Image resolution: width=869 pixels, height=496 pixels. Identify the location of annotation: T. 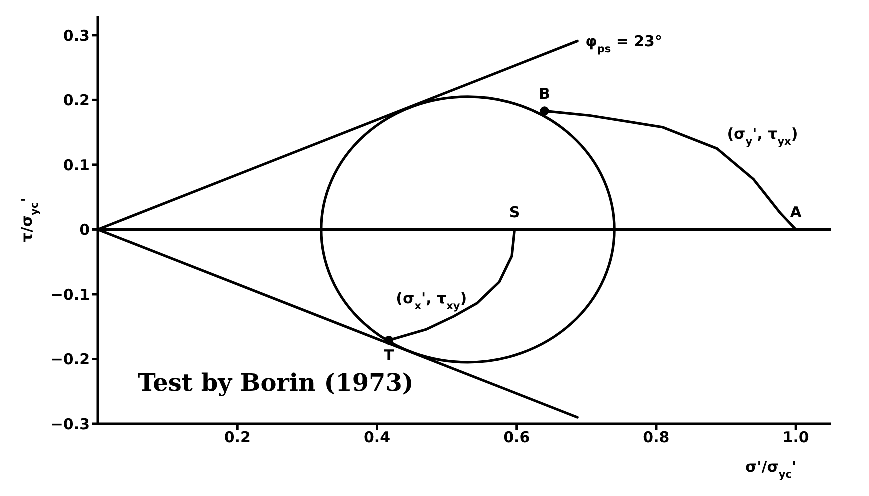
(389, 355).